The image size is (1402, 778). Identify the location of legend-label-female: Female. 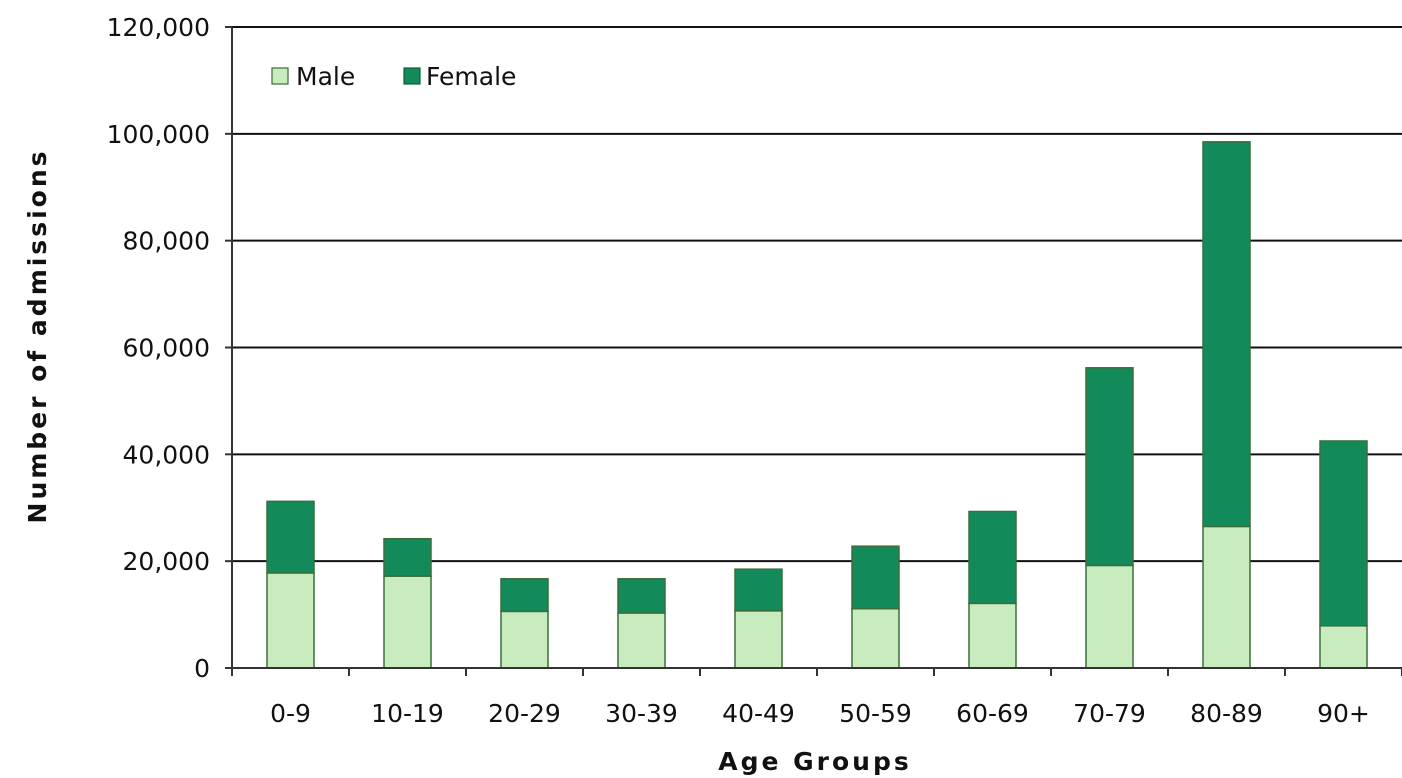
(471, 76).